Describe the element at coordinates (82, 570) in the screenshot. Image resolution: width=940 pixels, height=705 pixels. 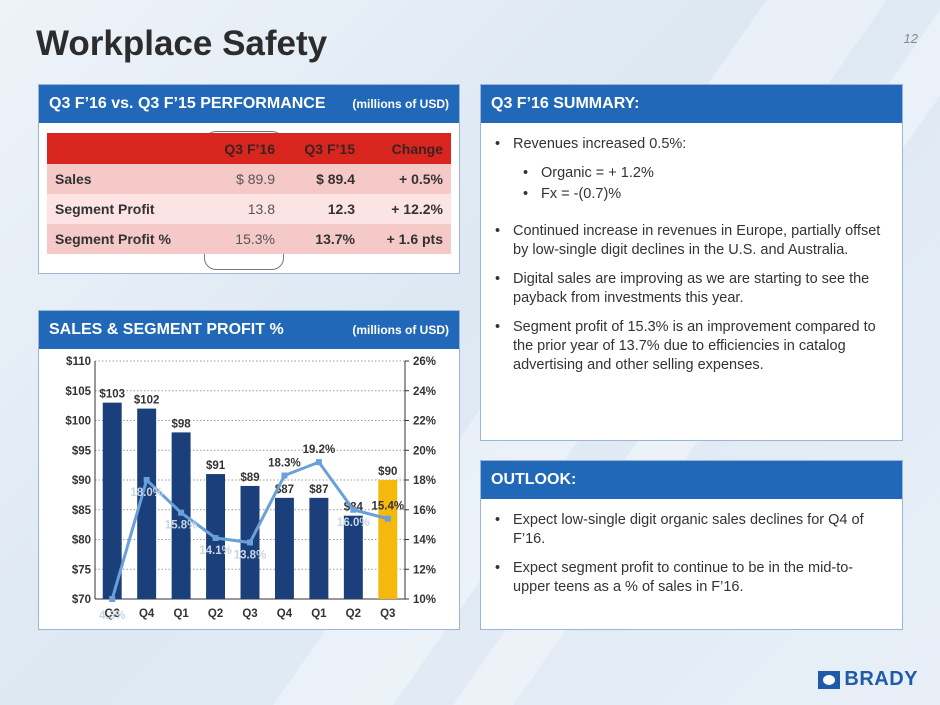
I see `y-tick-label: $75` at that location.